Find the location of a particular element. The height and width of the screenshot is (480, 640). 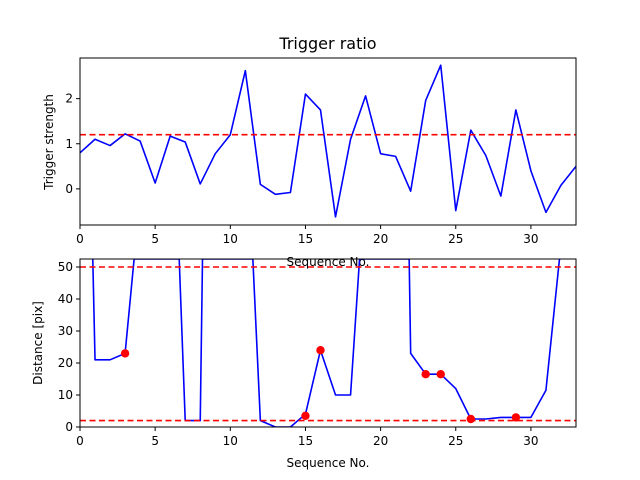

y-tick-label: 50 is located at coordinates (65, 267).